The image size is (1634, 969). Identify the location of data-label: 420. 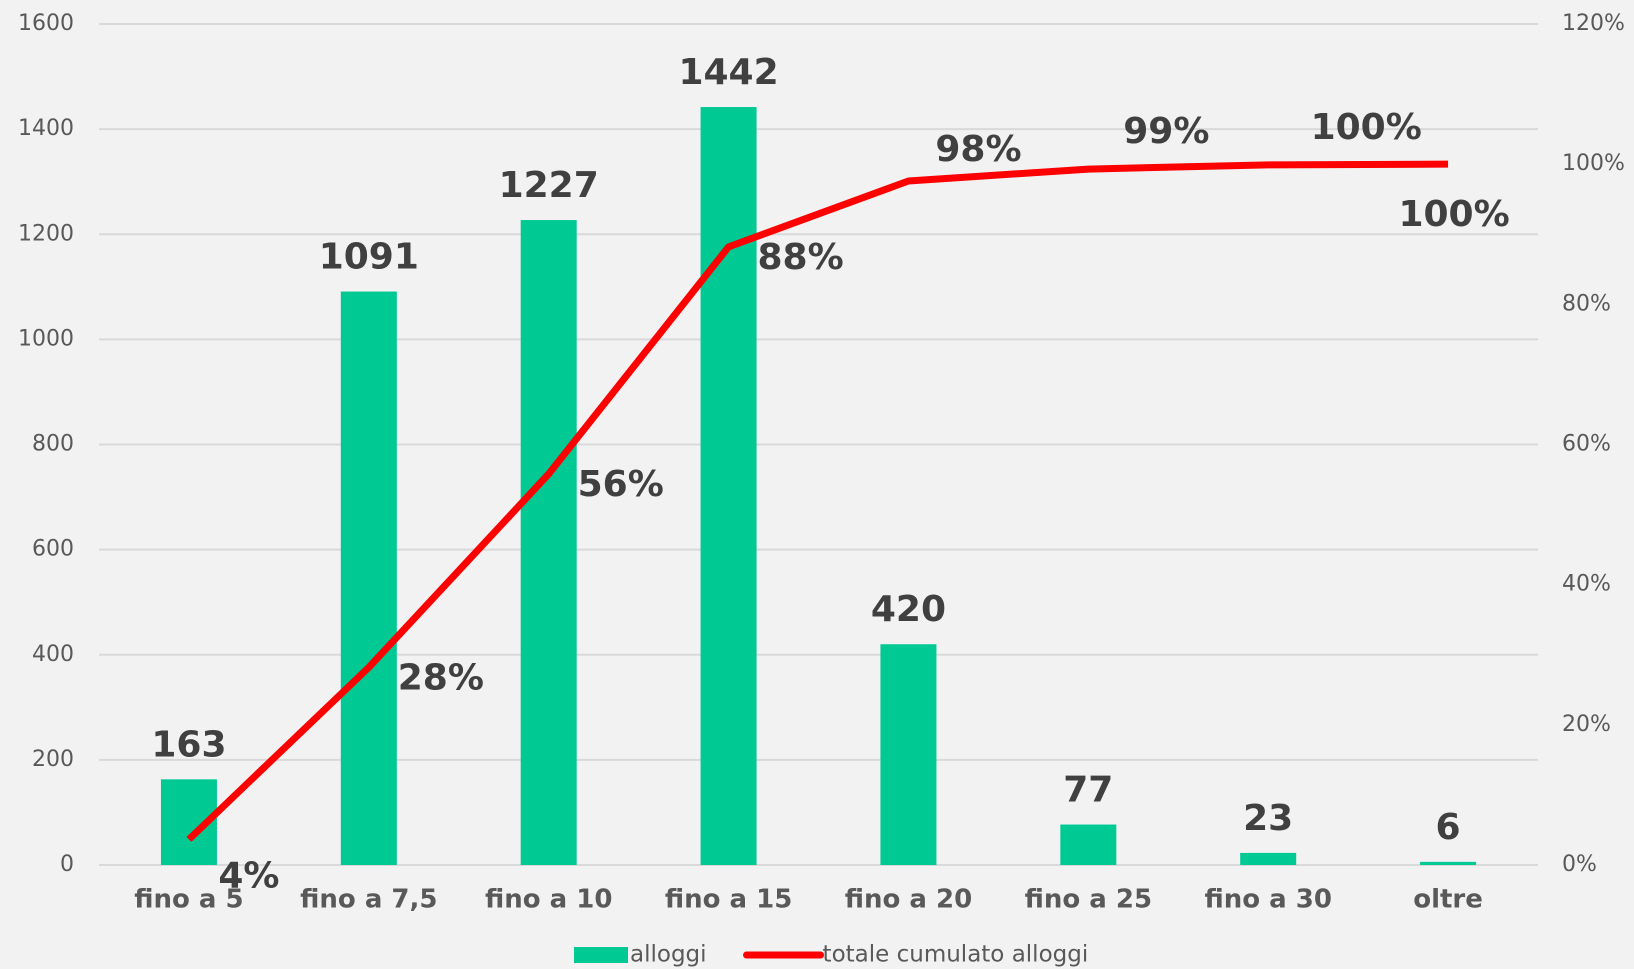
(908, 609).